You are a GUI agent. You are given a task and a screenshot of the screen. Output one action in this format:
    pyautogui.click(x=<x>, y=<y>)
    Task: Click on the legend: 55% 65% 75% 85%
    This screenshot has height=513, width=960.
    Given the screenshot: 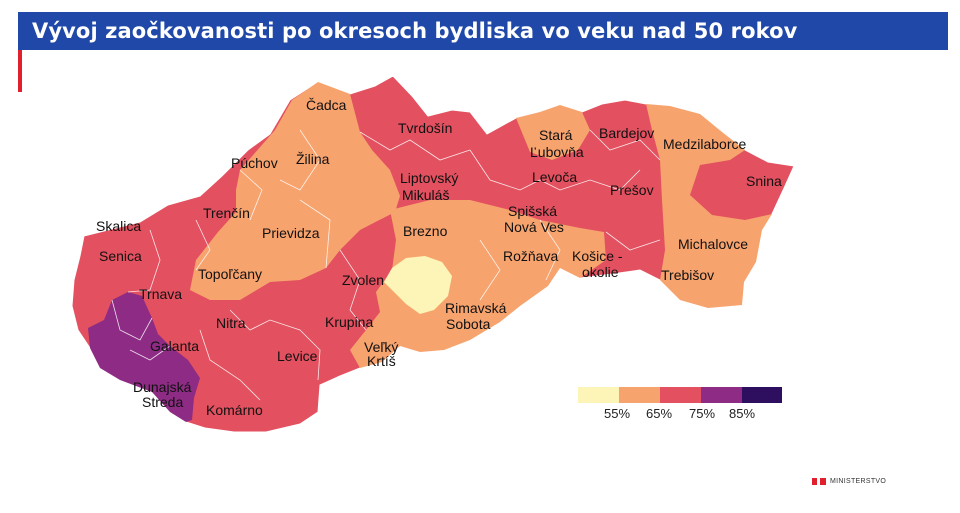 What is the action you would take?
    pyautogui.click(x=680, y=404)
    